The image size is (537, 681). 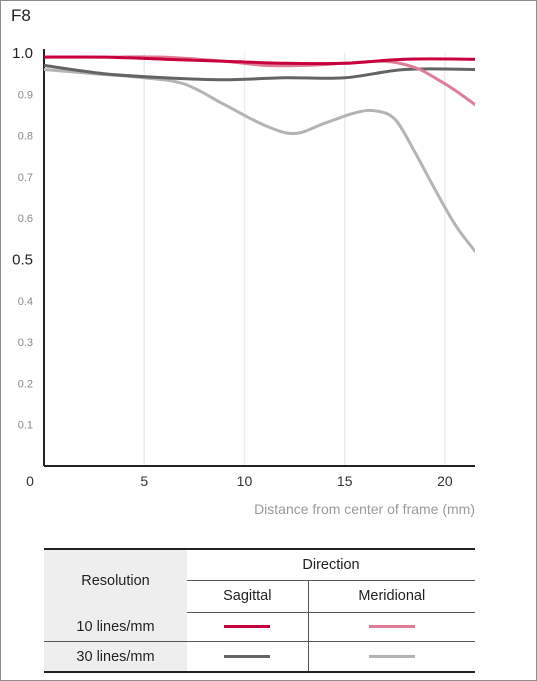 I want to click on swatch-10-sagittal, so click(x=247, y=627).